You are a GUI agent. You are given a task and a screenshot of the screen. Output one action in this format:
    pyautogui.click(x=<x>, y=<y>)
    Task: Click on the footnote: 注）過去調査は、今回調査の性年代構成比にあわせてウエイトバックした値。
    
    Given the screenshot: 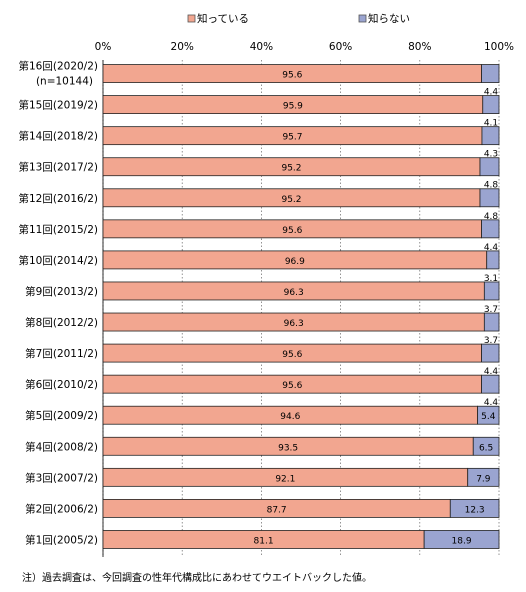 What is the action you would take?
    pyautogui.click(x=197, y=578)
    